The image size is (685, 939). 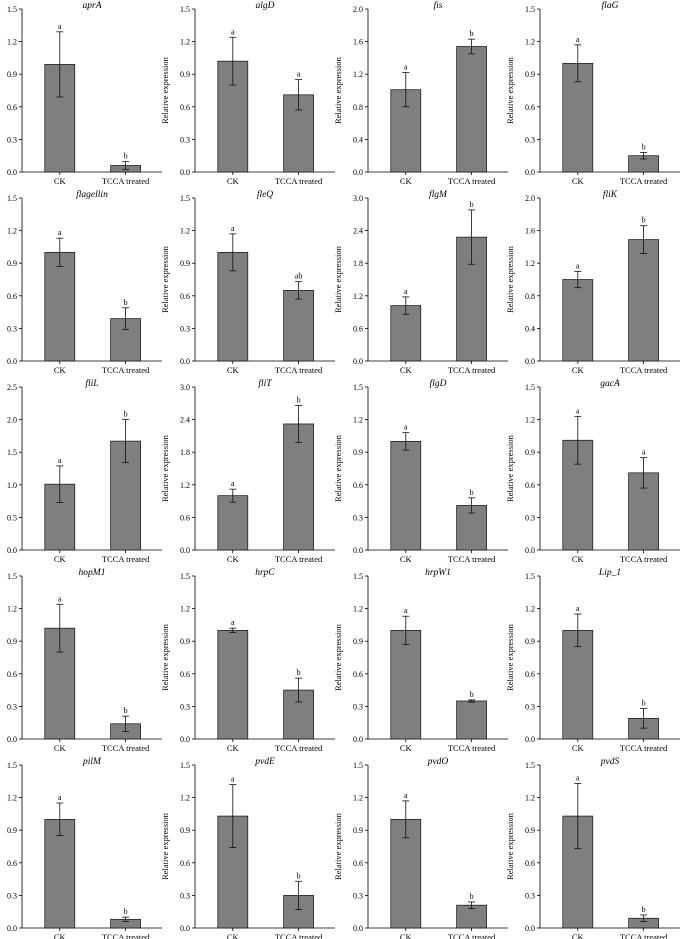 What do you see at coordinates (12, 517) in the screenshot?
I see `y-tick-label: 0.5` at bounding box center [12, 517].